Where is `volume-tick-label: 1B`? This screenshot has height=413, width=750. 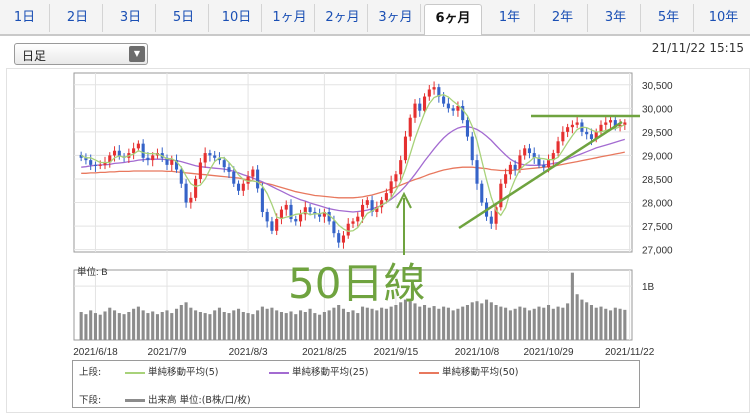 volume-tick-label: 1B is located at coordinates (648, 287).